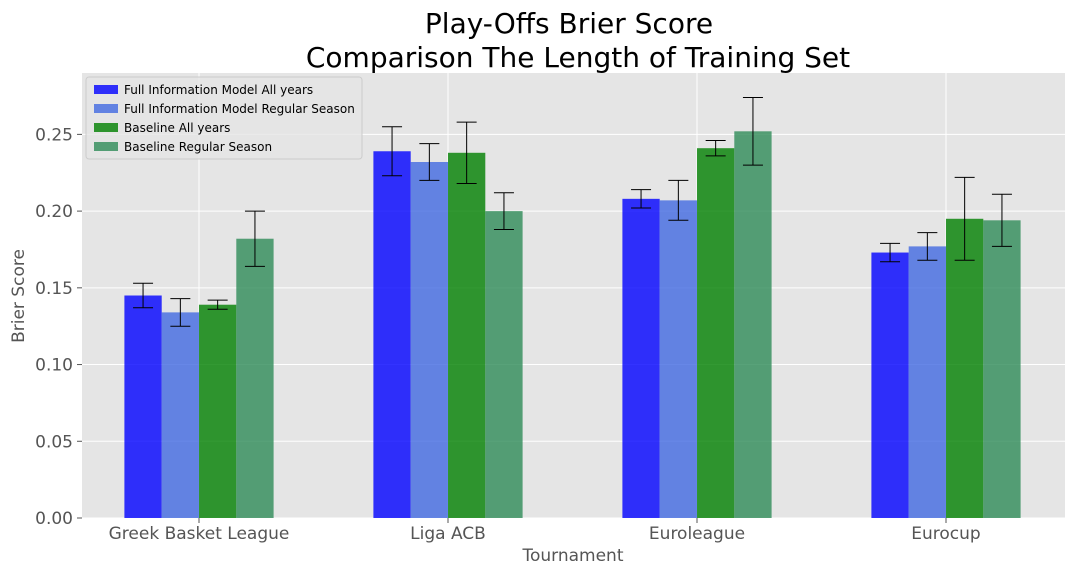 This screenshot has width=1080, height=576. I want to click on legend-label: Full Information Model Regular Season, so click(239, 109).